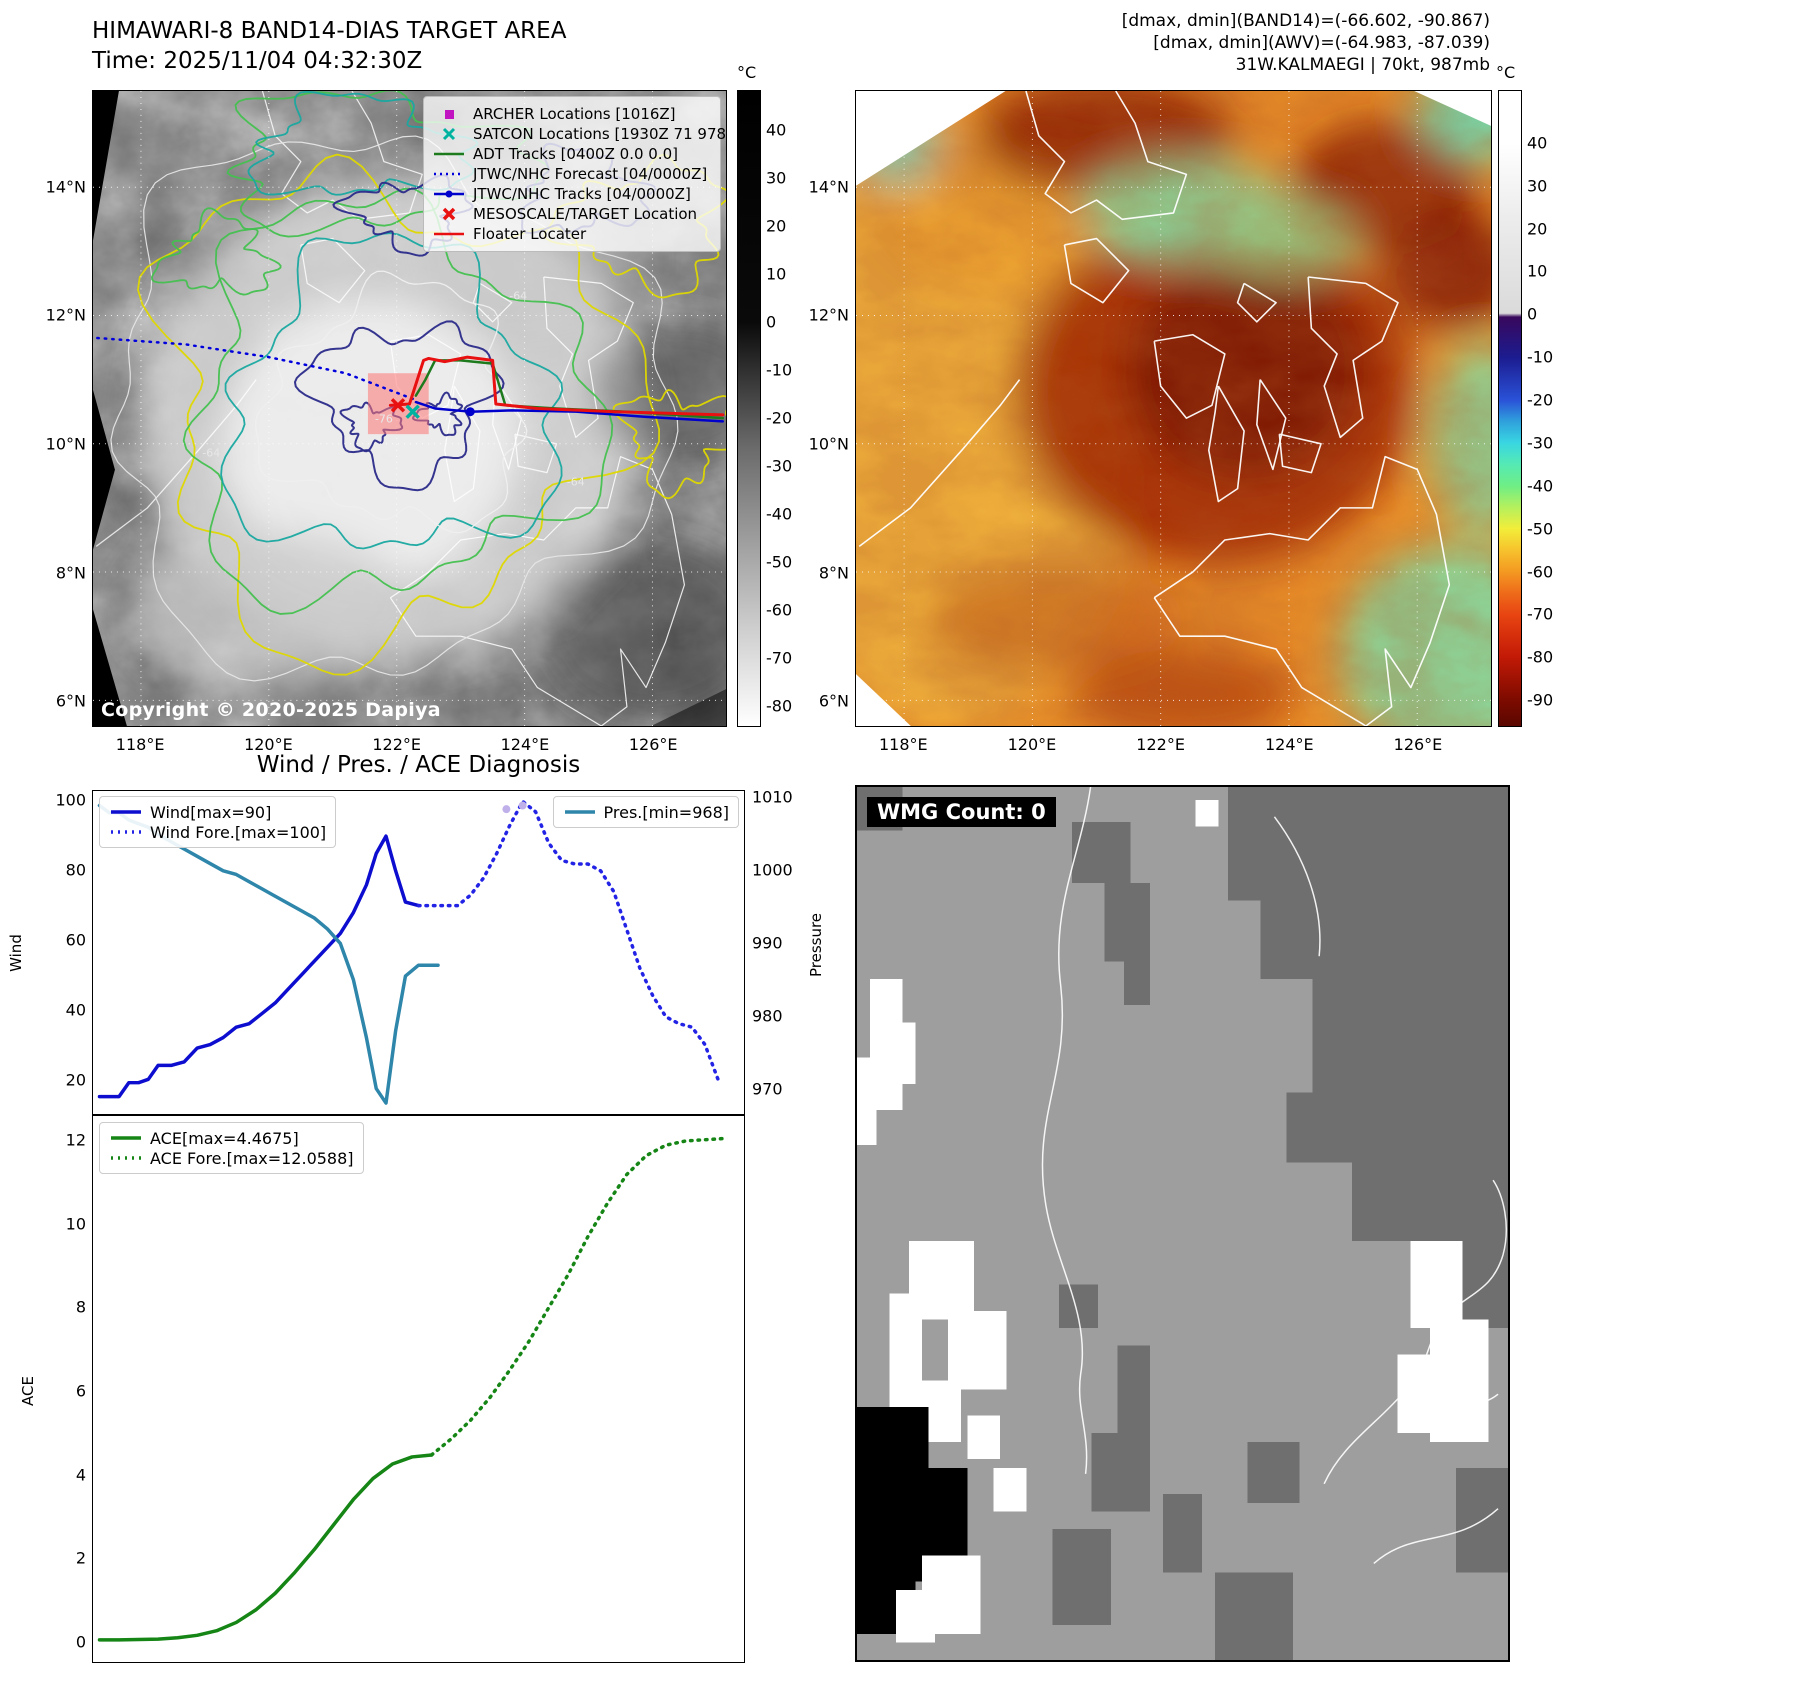 This screenshot has width=1797, height=1690. What do you see at coordinates (590, 174) in the screenshot?
I see `legend-label: JTWC/NHC Forecast [04/0000Z]` at bounding box center [590, 174].